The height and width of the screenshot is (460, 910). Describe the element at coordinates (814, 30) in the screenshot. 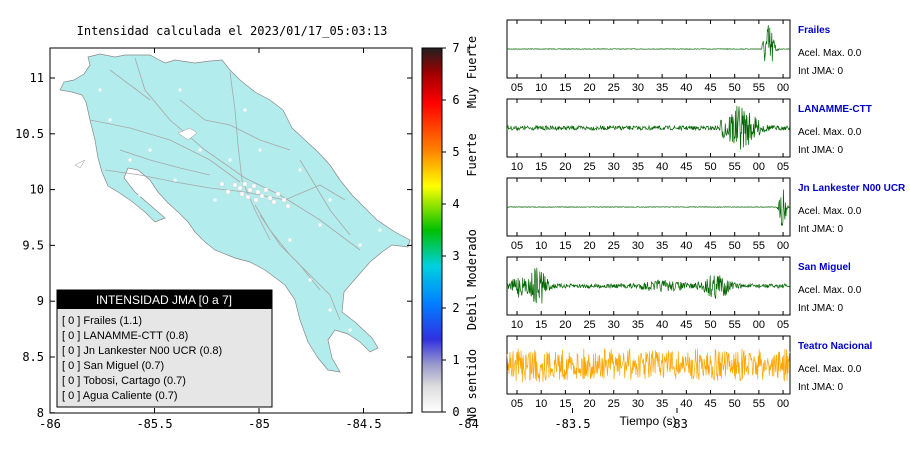

I see `station-name: Frailes` at that location.